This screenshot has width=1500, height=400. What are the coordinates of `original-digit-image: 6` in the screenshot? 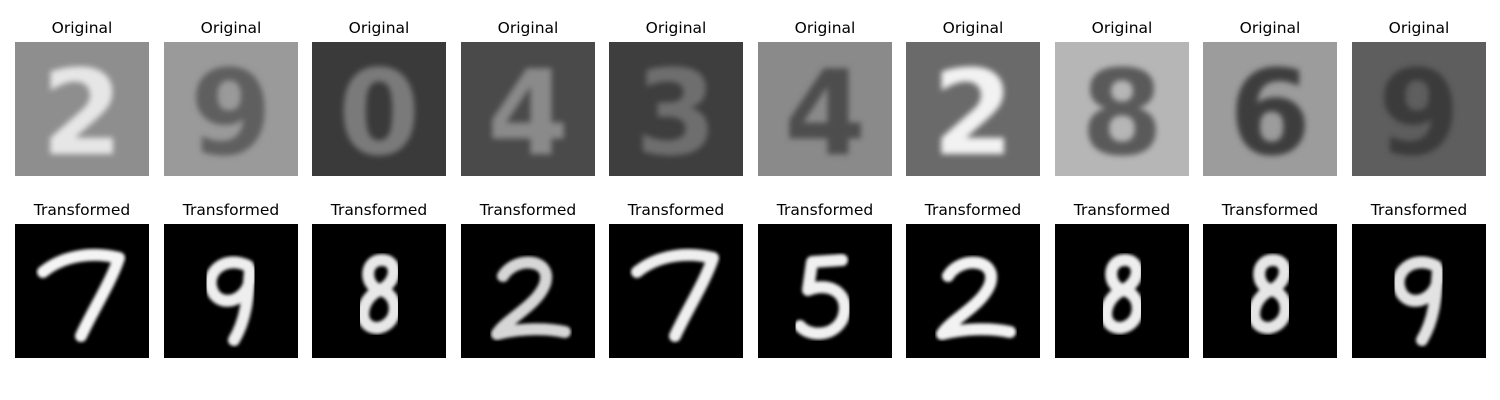 It's located at (1270, 109).